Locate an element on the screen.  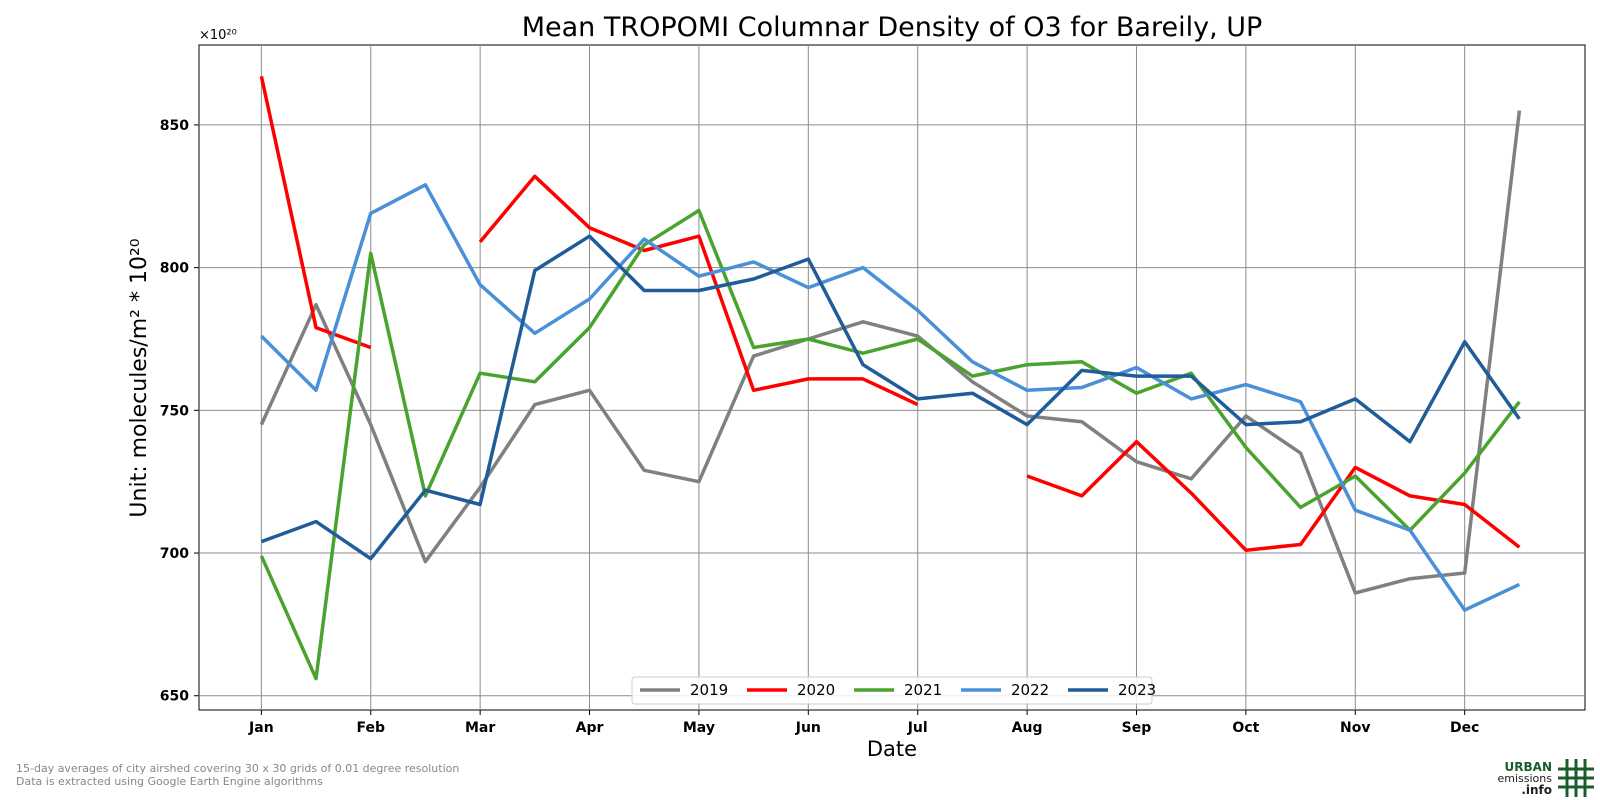
legend-label-2021: 2021 is located at coordinates (923, 690).